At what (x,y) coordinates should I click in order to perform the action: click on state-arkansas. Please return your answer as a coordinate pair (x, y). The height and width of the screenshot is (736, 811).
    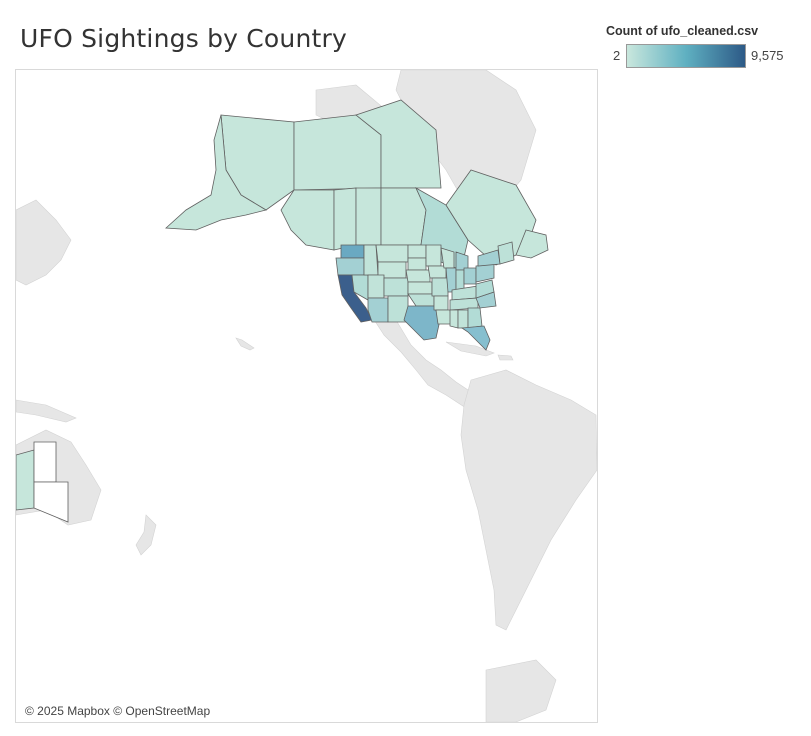
    Looking at the image, I should click on (441, 303).